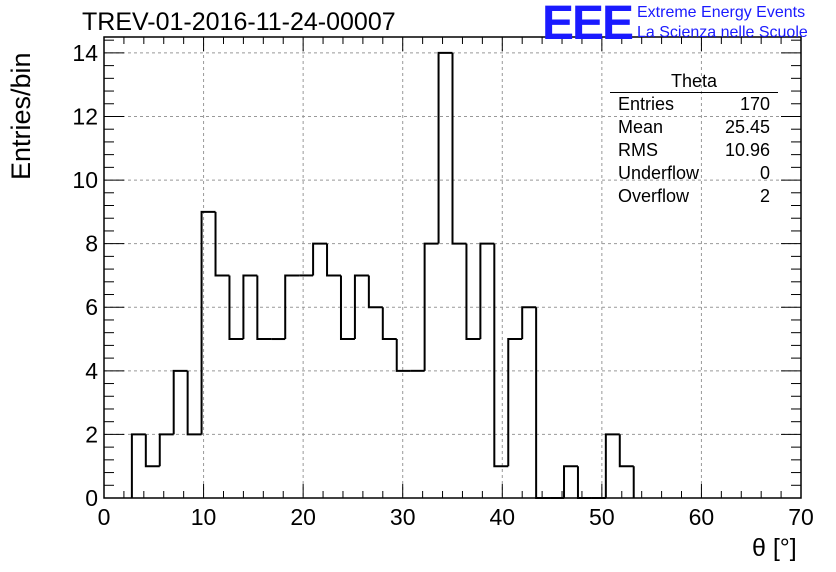  What do you see at coordinates (588, 25) in the screenshot?
I see `eee-logo: EEE` at bounding box center [588, 25].